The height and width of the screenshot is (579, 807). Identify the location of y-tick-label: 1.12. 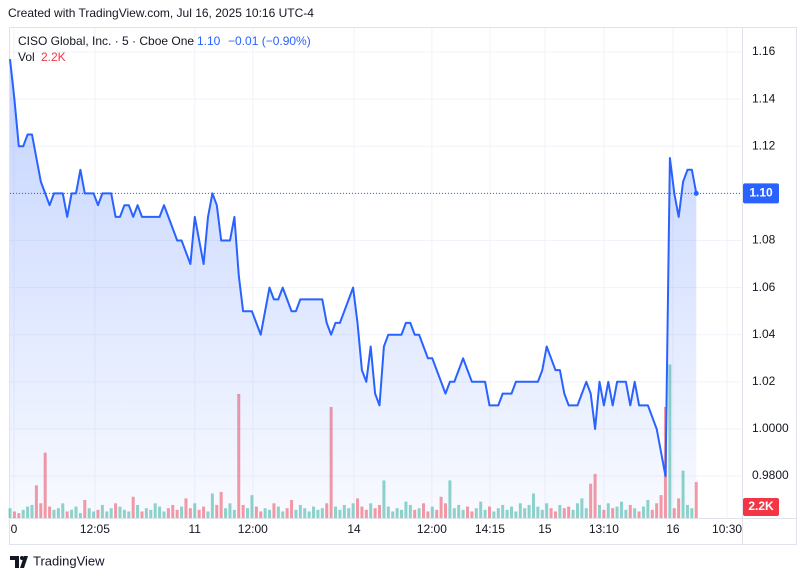
(764, 145).